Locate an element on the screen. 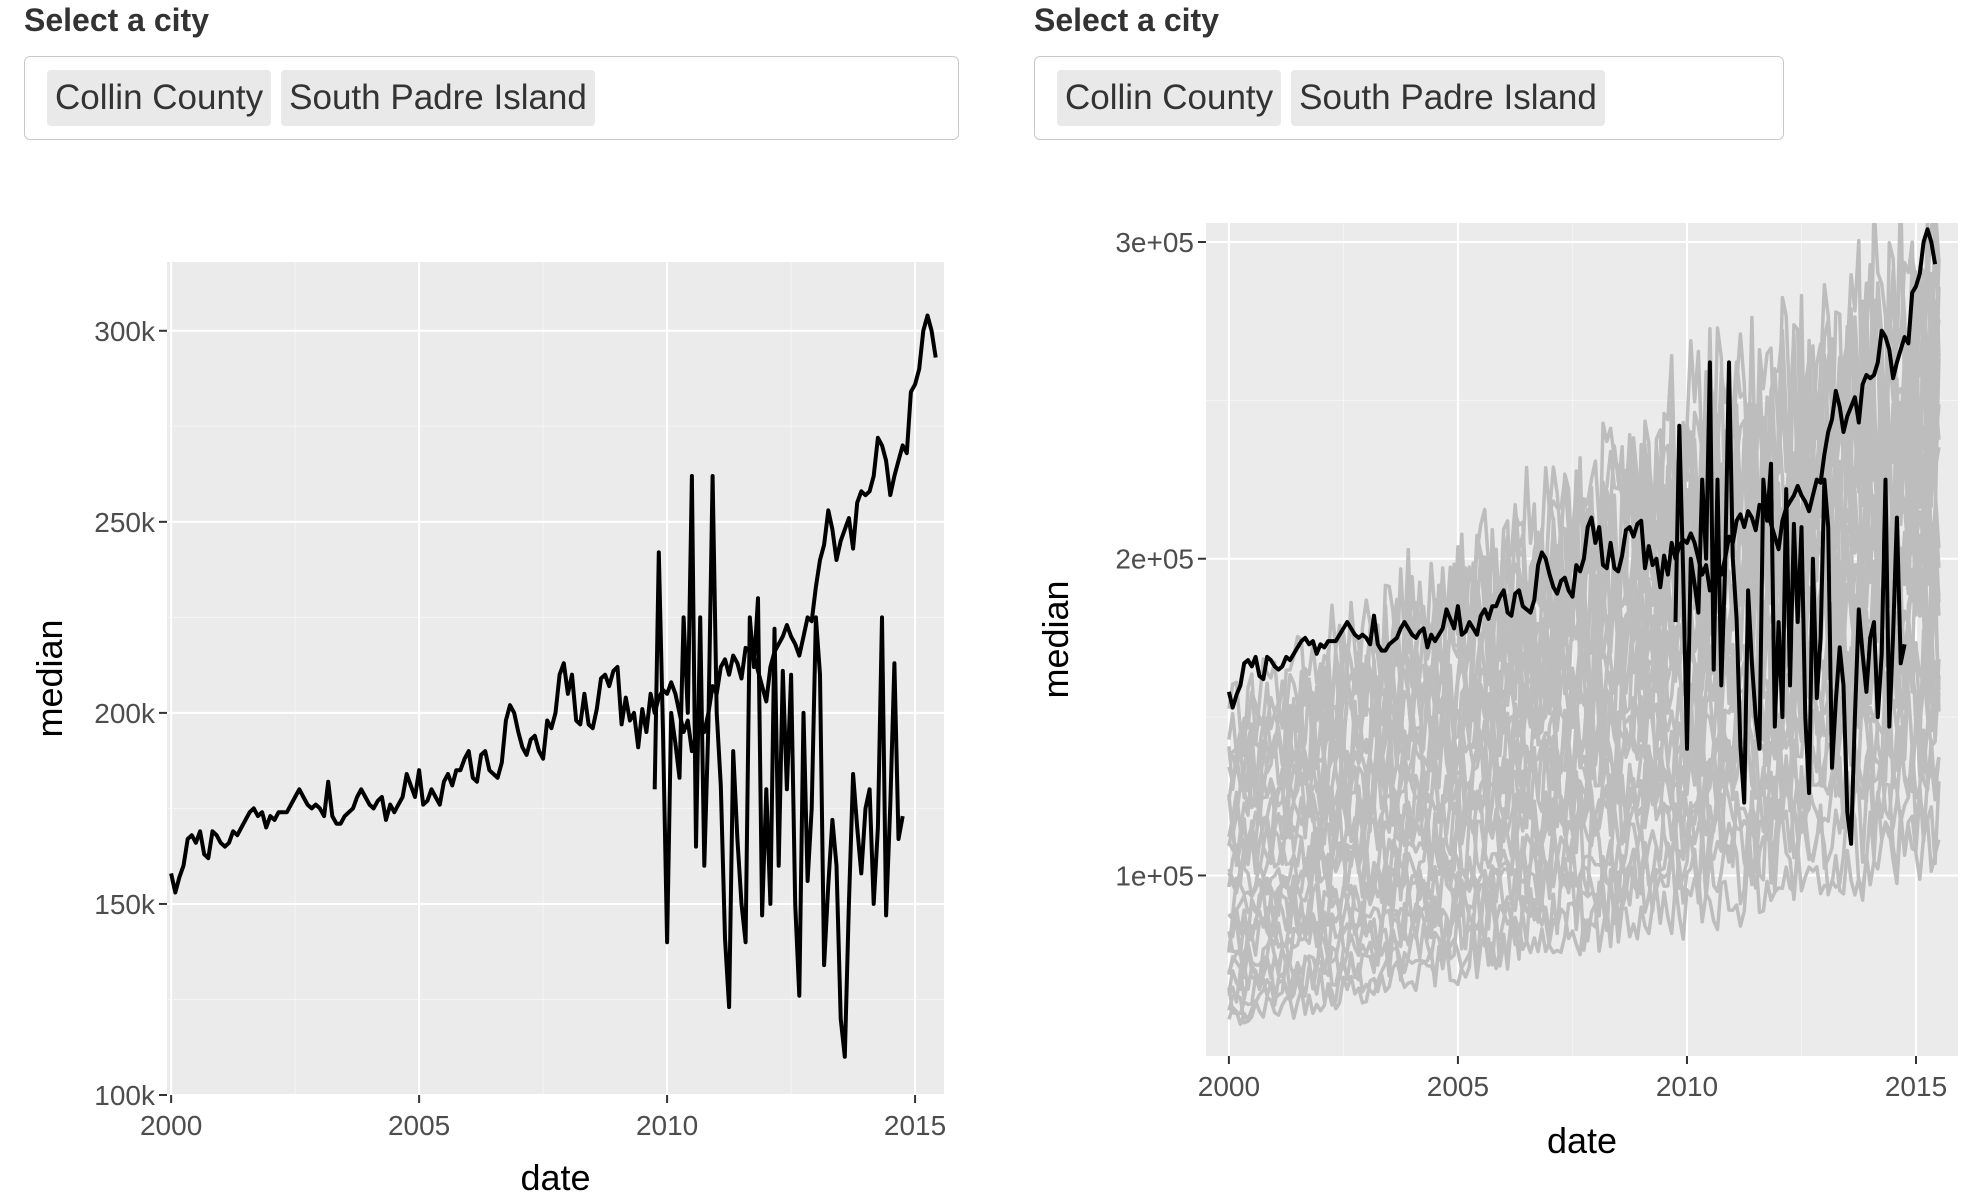 The height and width of the screenshot is (1194, 1970). y-tick-label: 100k is located at coordinates (125, 1095).